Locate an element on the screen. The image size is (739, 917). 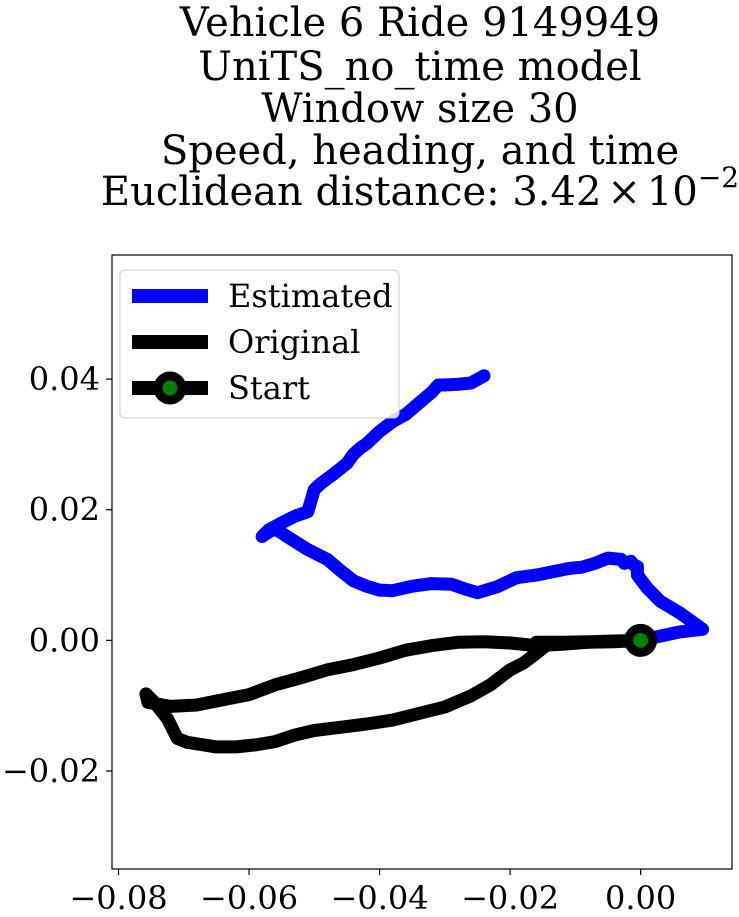
distance-base: 10 is located at coordinates (672, 192).